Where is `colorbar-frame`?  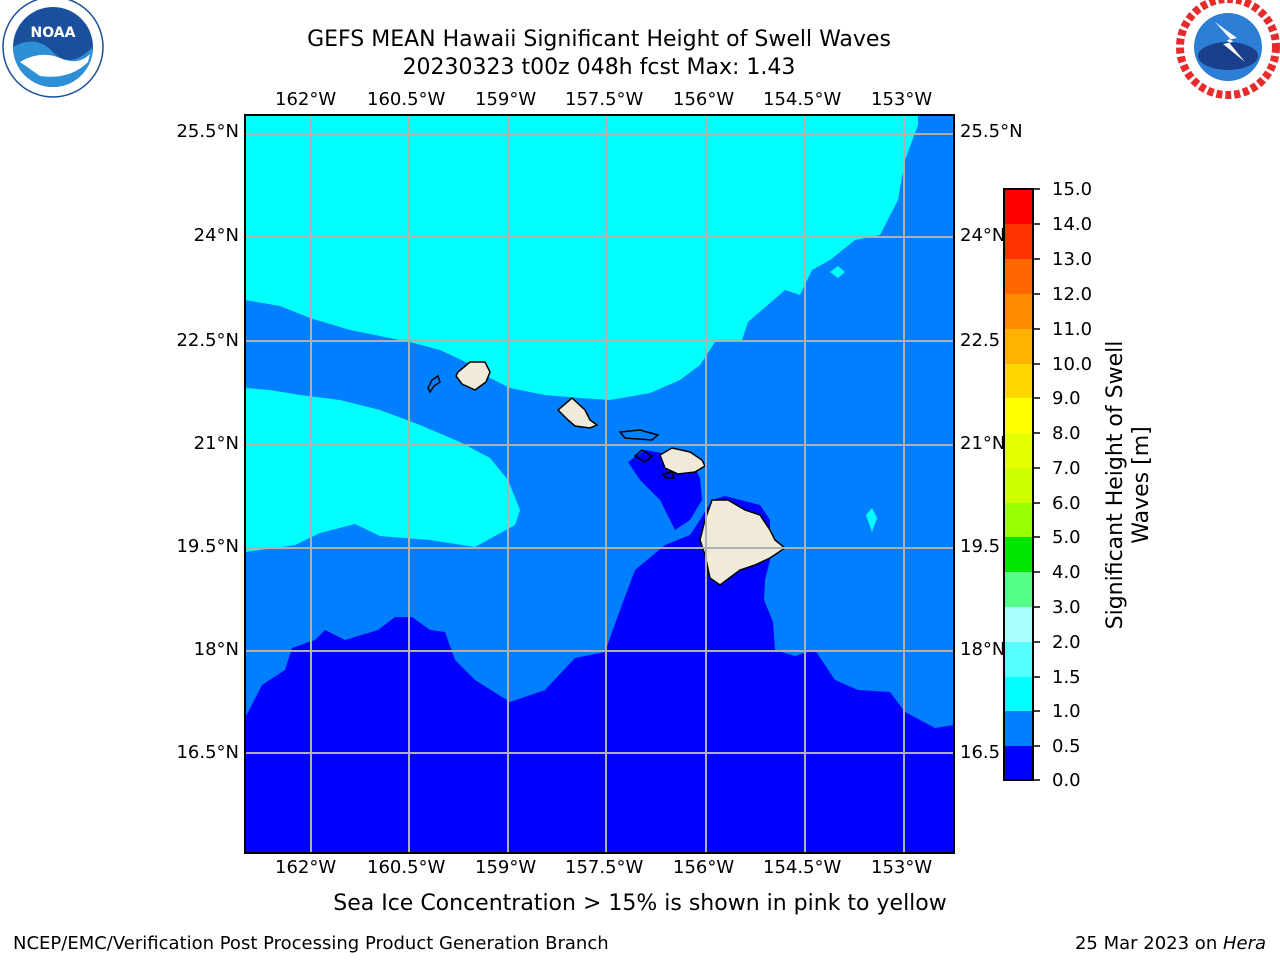
colorbar-frame is located at coordinates (1018, 484).